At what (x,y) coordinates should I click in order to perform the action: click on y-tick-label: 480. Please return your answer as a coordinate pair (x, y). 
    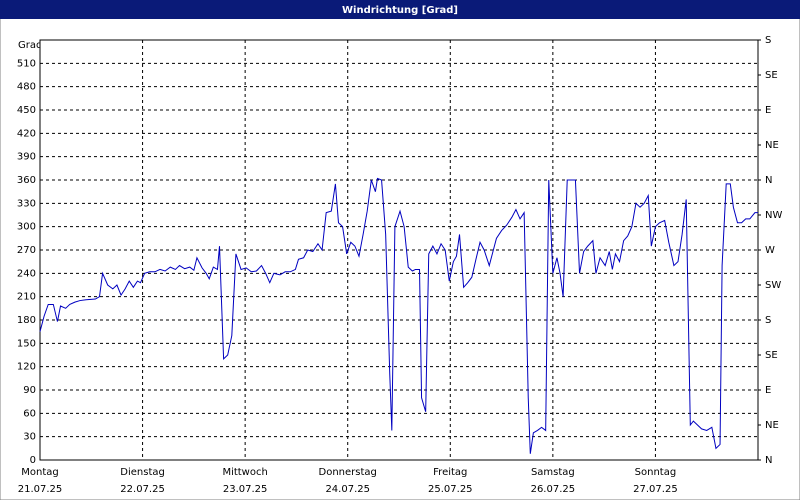
    Looking at the image, I should click on (26, 87).